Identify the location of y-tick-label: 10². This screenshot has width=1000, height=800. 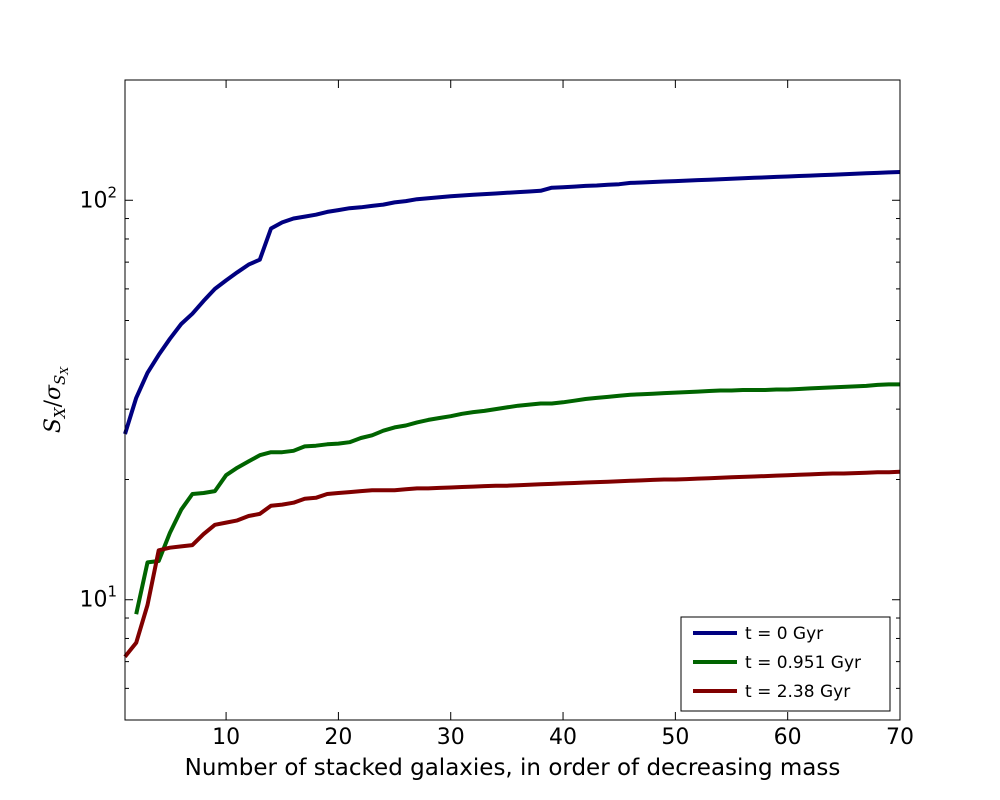
(98, 198).